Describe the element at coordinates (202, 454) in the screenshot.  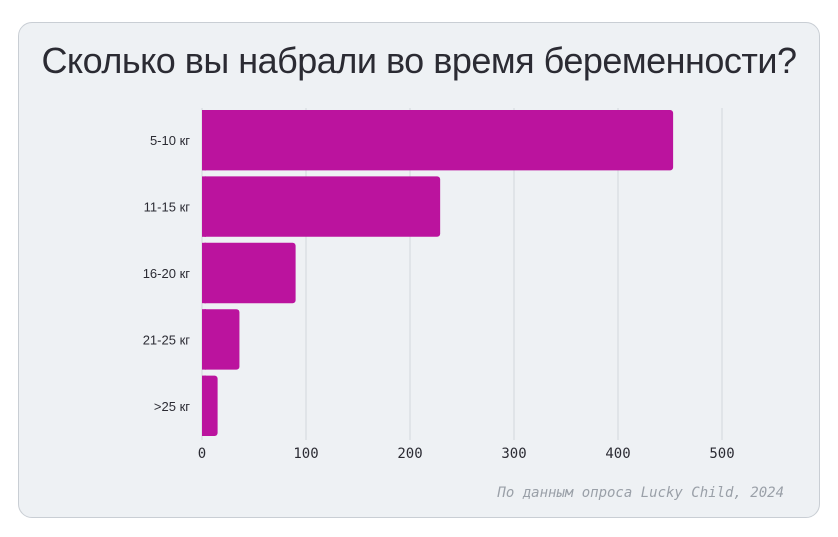
I see `x-tick-label: 0` at that location.